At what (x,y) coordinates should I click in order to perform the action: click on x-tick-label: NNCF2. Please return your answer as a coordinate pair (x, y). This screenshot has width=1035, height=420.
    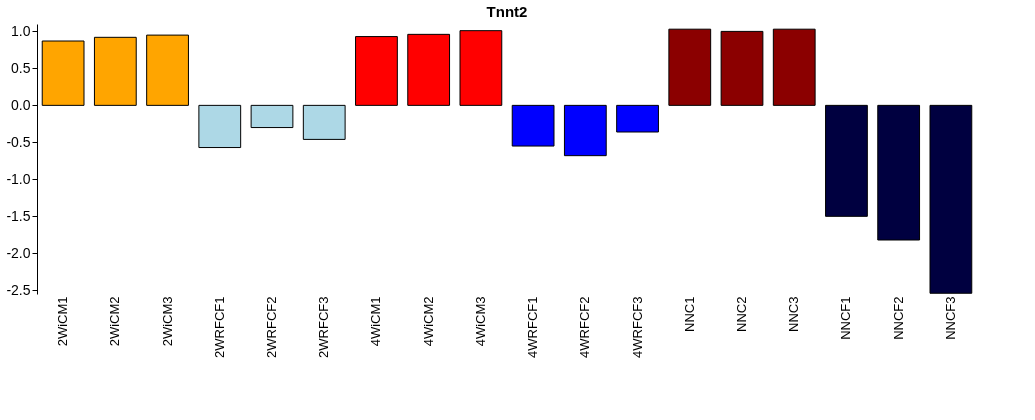
    Looking at the image, I should click on (898, 318).